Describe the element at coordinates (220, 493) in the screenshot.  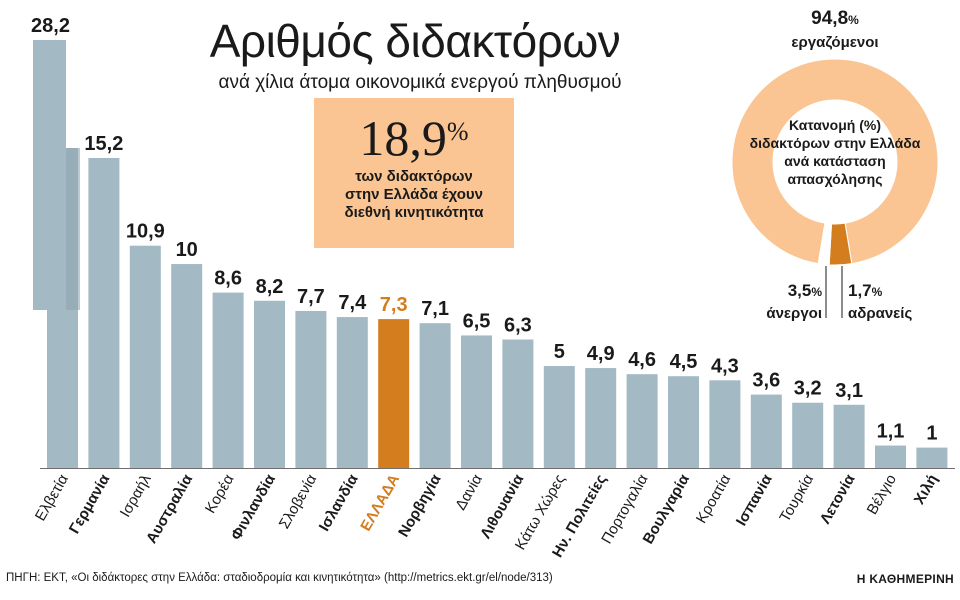
I see `category-label-4: Κορέα` at that location.